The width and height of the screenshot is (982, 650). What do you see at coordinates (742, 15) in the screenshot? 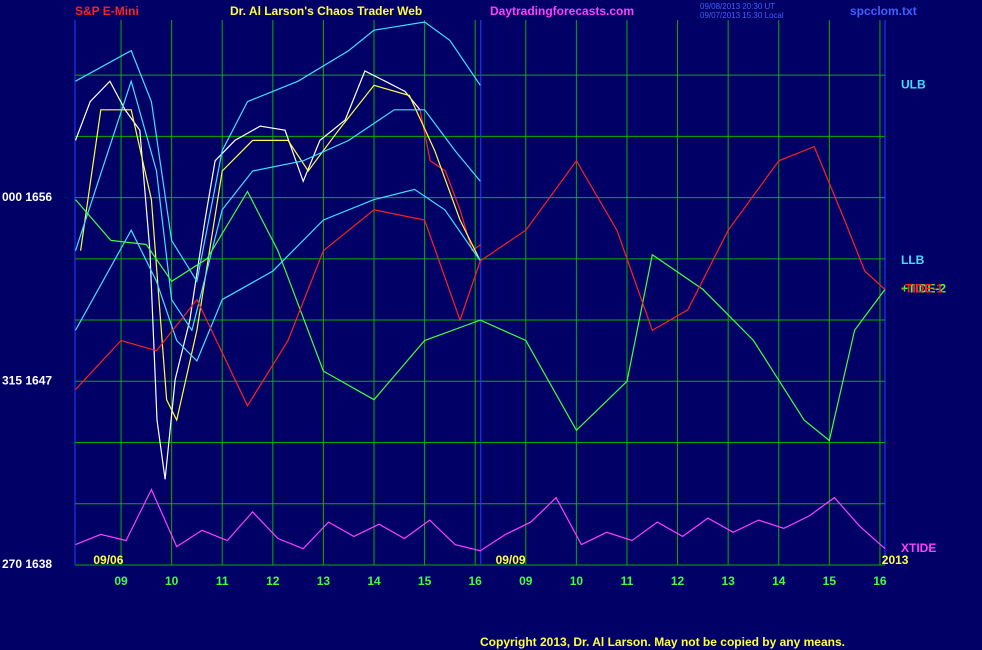
I see `timestamp: 09/07/2013 15:30 Local` at bounding box center [742, 15].